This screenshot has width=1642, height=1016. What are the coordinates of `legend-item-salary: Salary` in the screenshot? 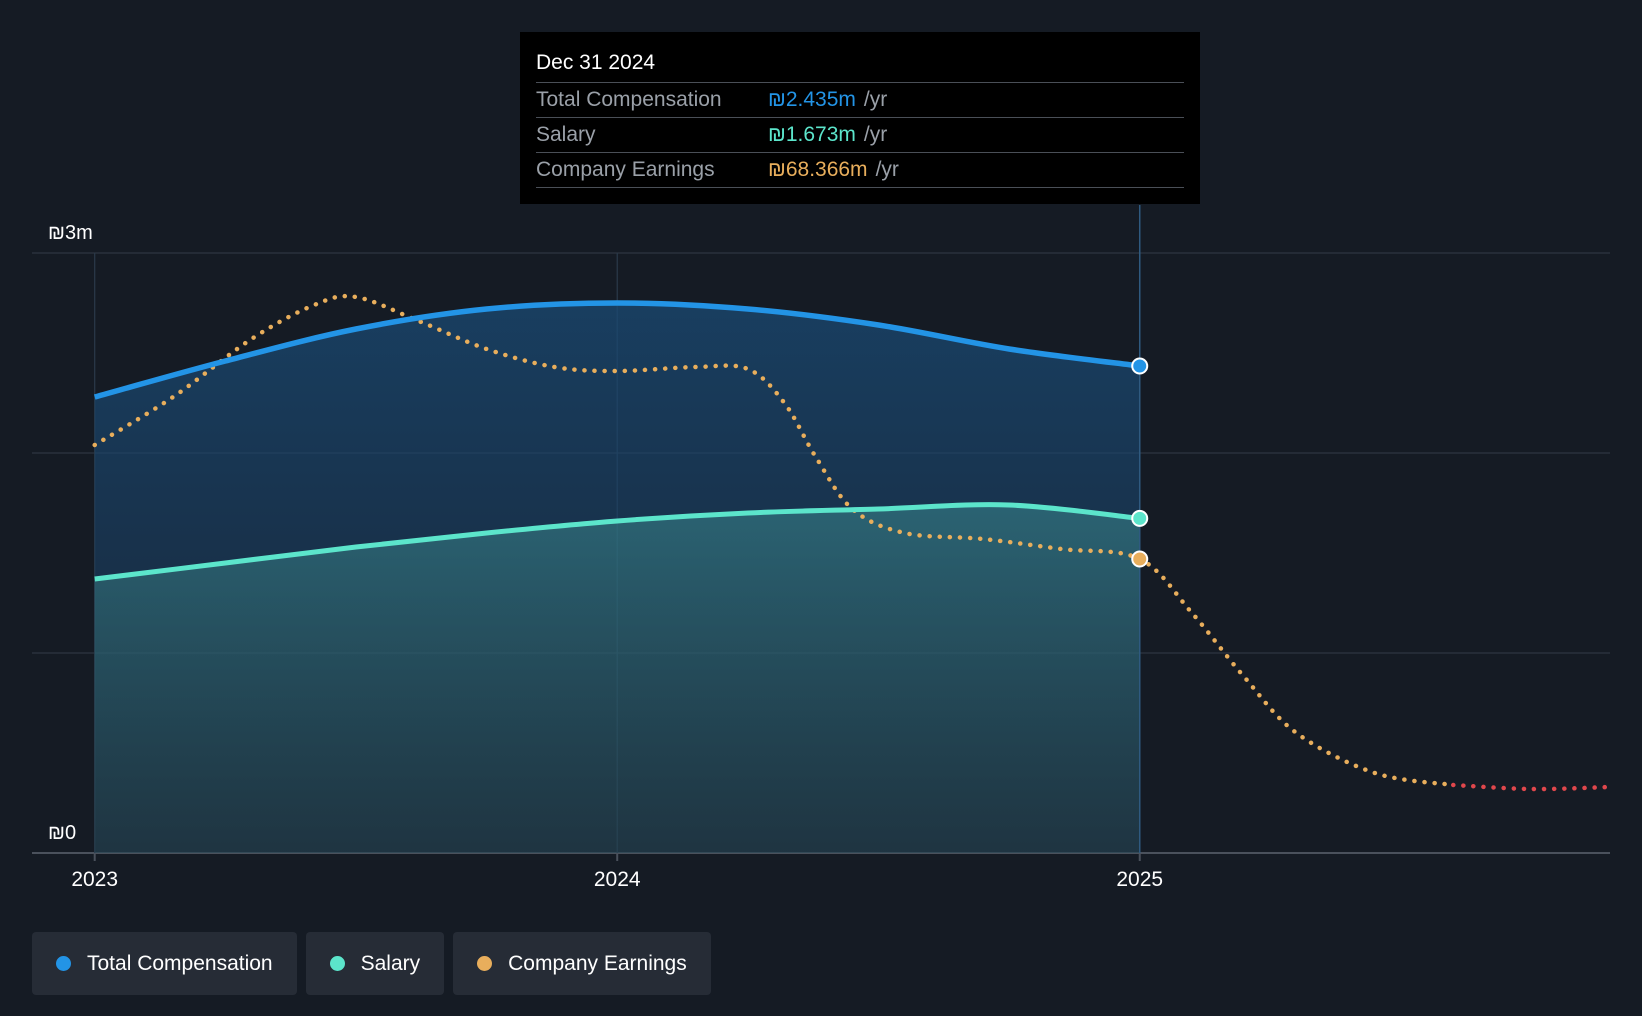 It's located at (375, 963).